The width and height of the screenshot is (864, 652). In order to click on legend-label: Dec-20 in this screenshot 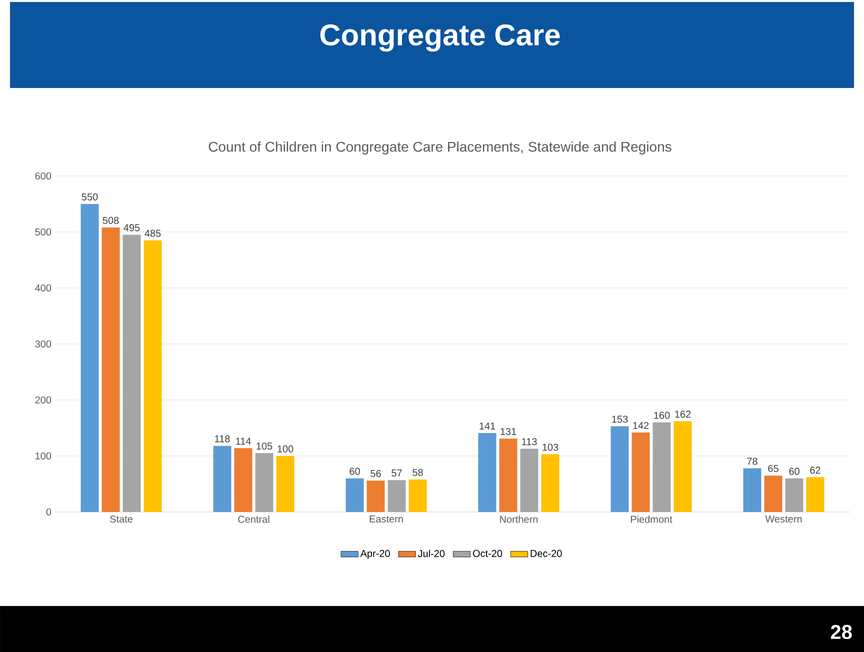, I will do `click(546, 553)`.